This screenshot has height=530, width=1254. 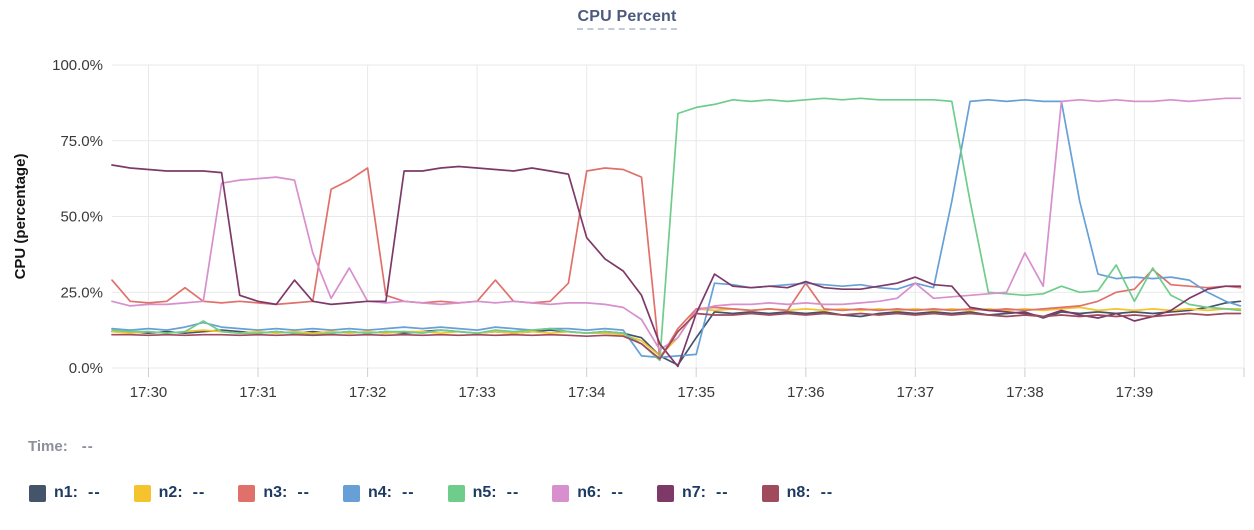 What do you see at coordinates (368, 392) in the screenshot?
I see `x-tick-label: 17:32` at bounding box center [368, 392].